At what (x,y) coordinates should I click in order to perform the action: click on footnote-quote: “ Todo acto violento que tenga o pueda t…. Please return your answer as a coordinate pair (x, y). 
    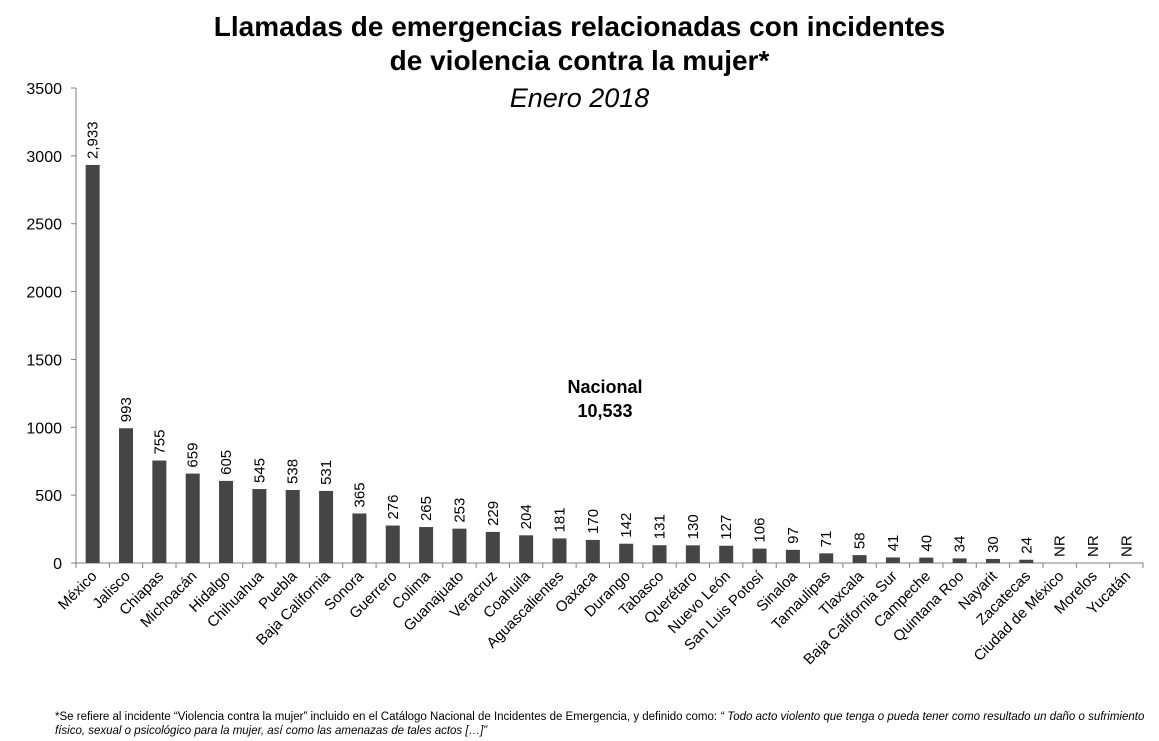
    Looking at the image, I should click on (600, 724).